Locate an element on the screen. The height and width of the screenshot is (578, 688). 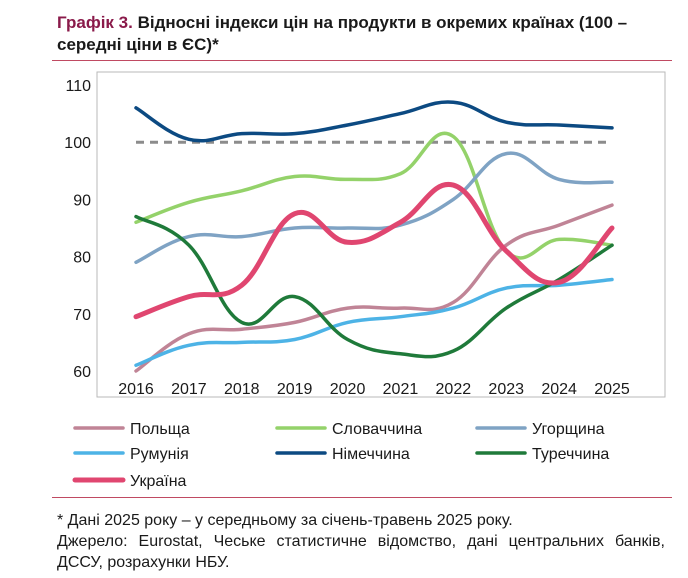
top-divider is located at coordinates (362, 60).